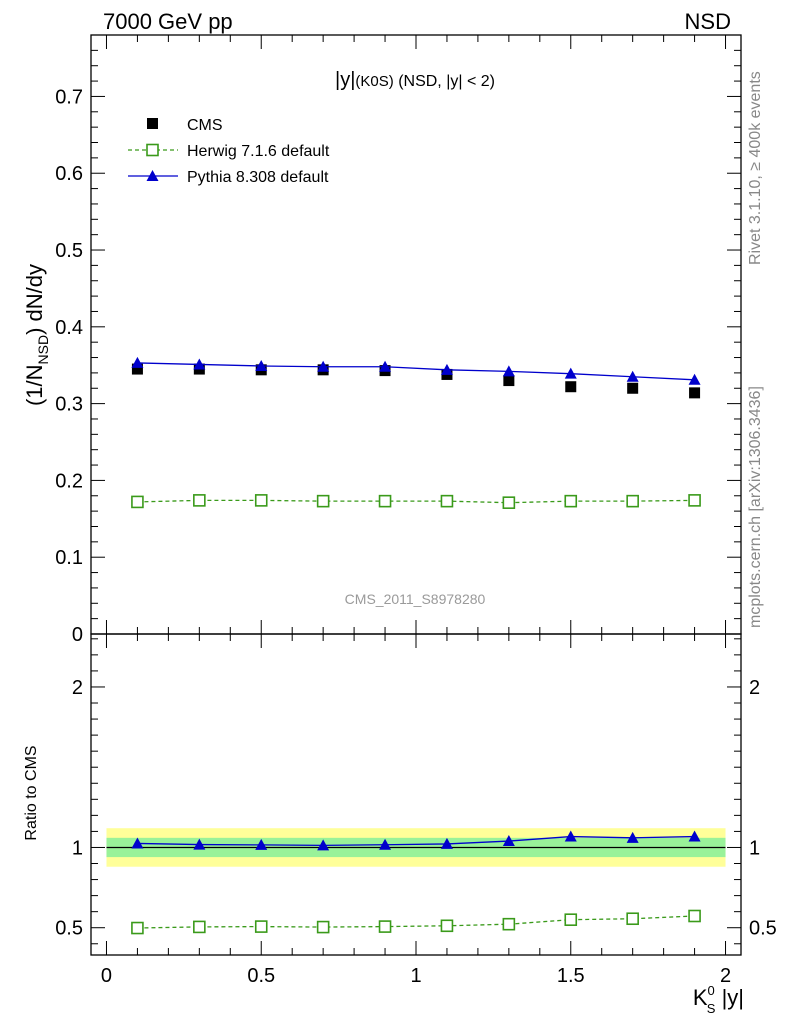 The height and width of the screenshot is (1029, 786). I want to click on main-ytick-label: 0.1, so click(69, 558).